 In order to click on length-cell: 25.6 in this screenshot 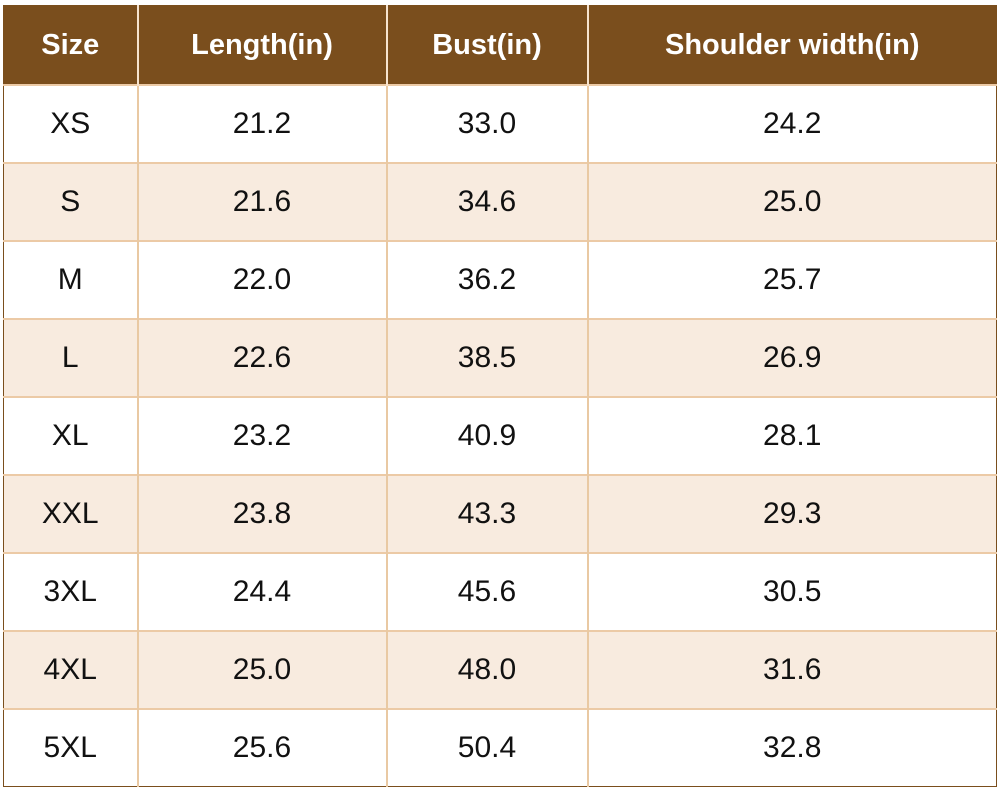, I will do `click(261, 747)`.